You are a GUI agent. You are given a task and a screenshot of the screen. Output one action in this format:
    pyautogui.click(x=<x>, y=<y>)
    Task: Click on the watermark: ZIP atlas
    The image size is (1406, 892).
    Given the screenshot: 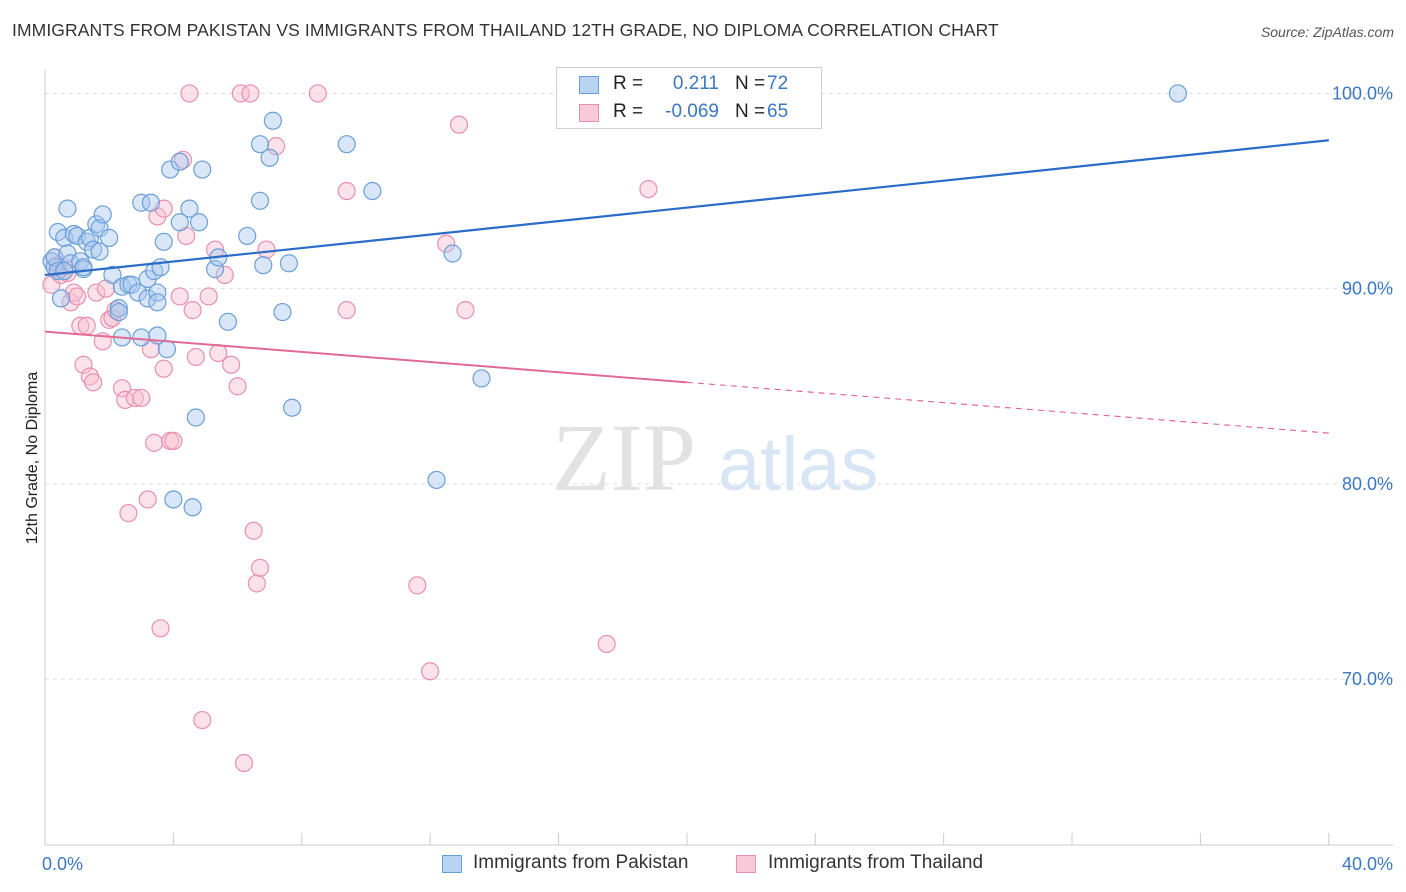 What is the action you would take?
    pyautogui.click(x=715, y=457)
    